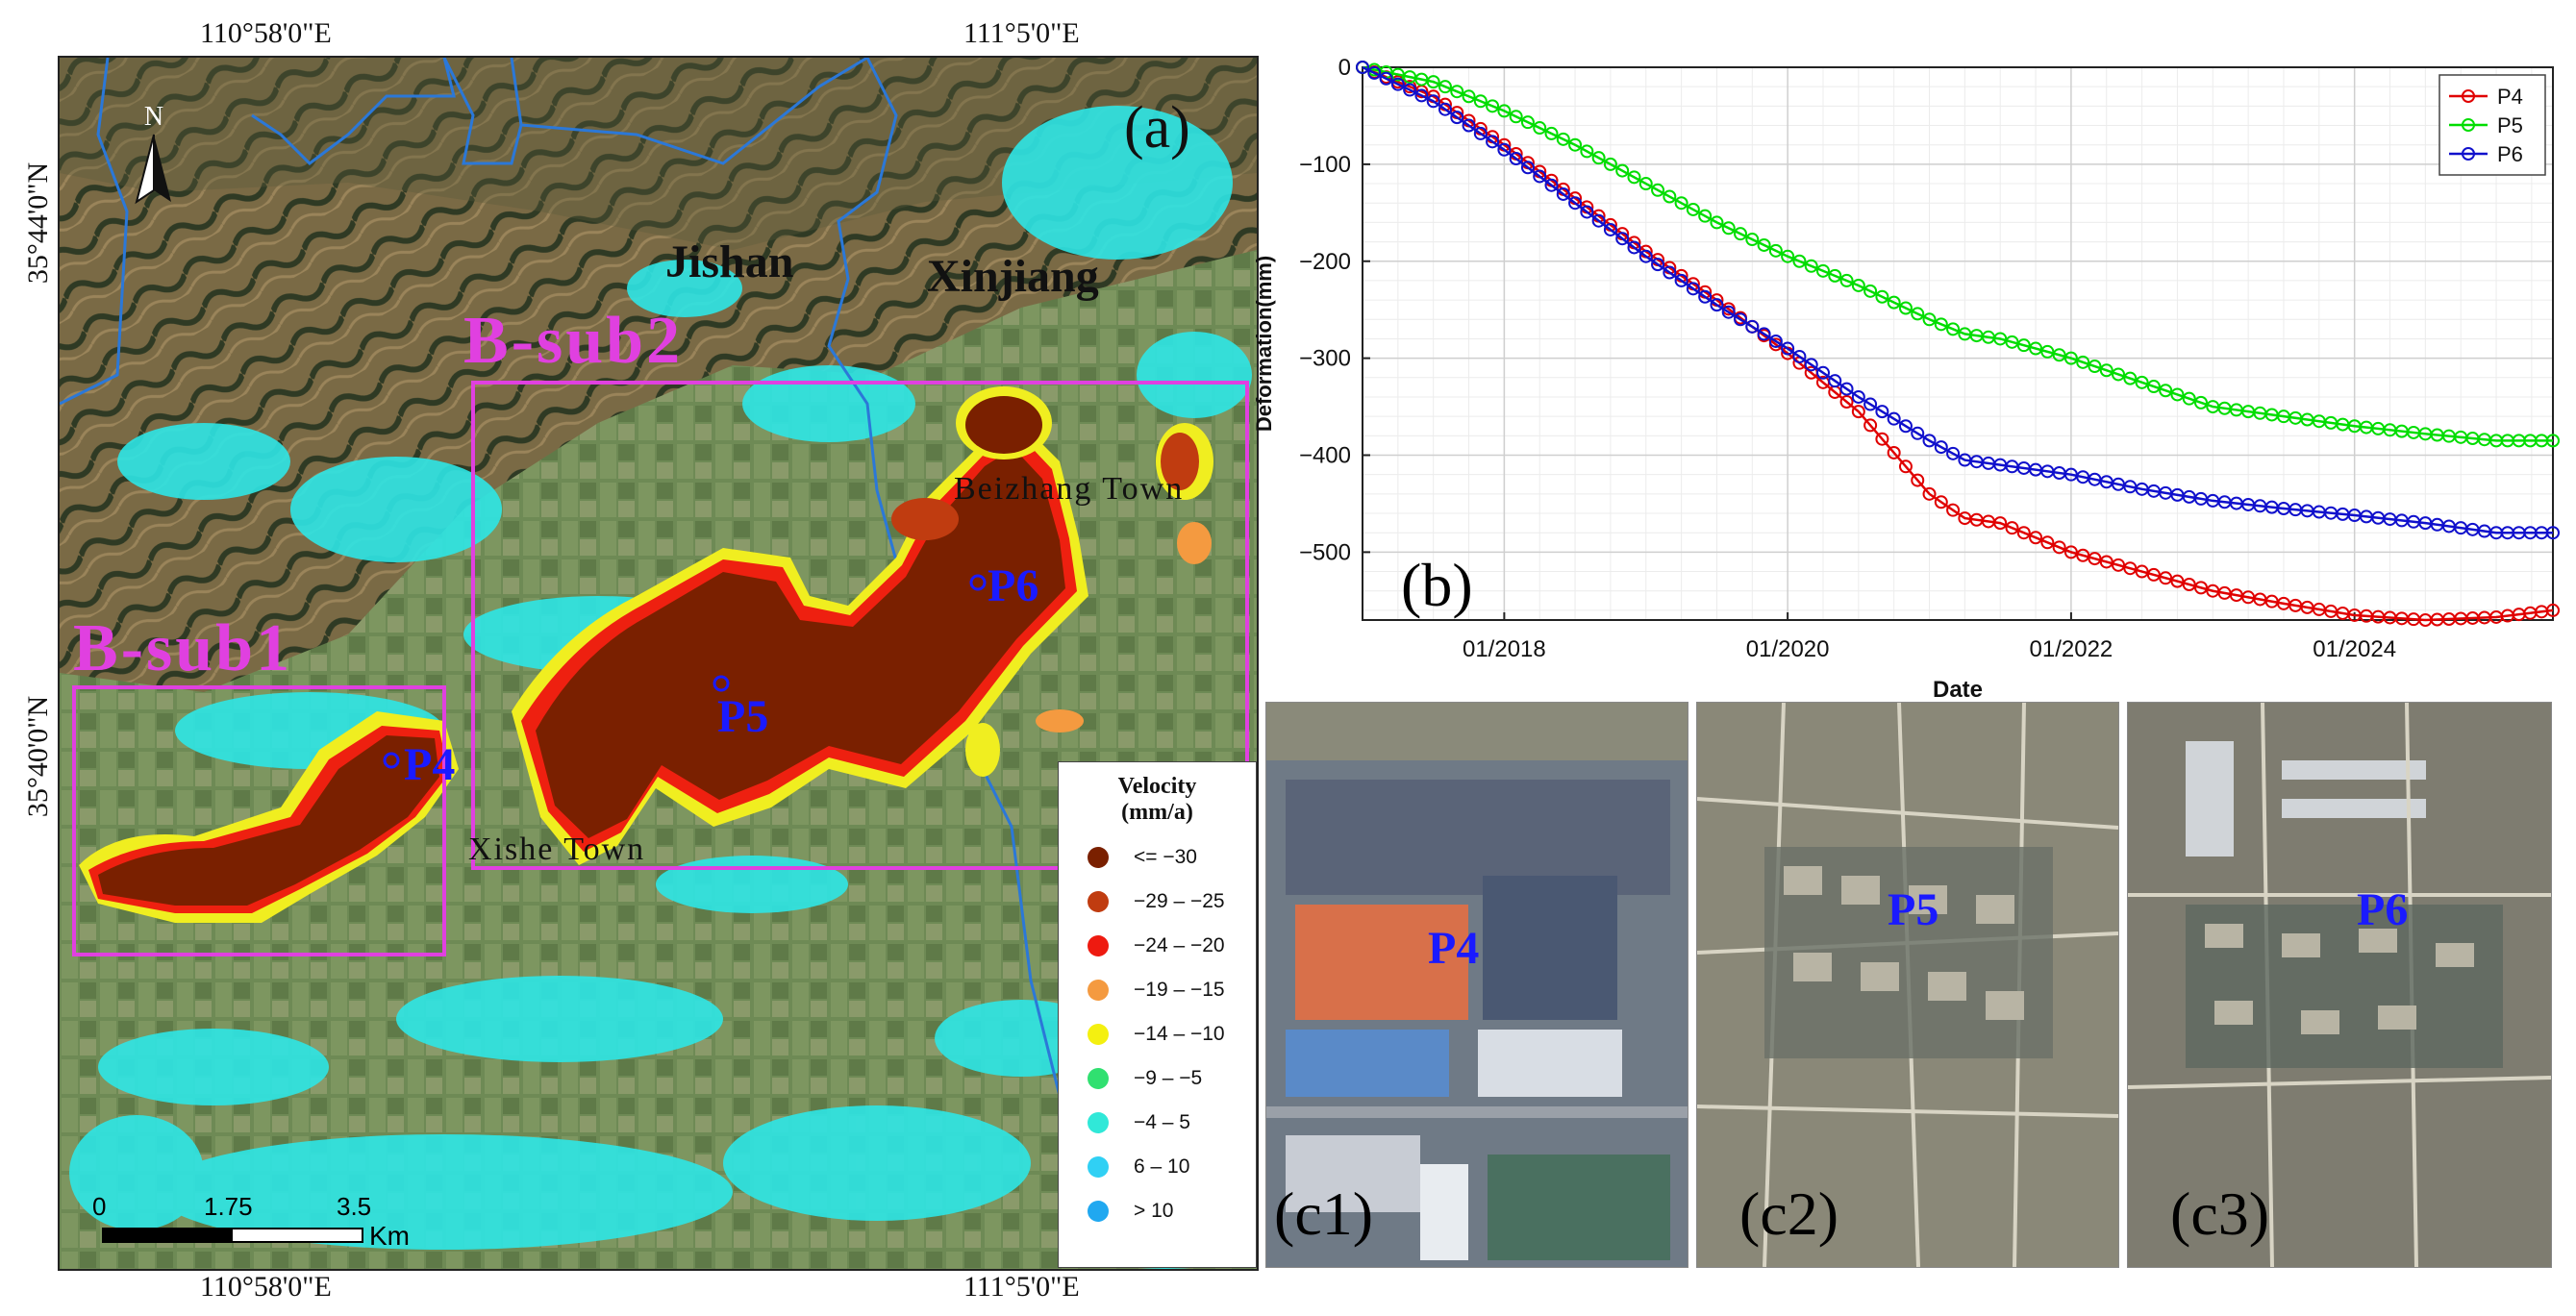 The image size is (2576, 1316). I want to click on scale-tick-0: 0, so click(99, 1206).